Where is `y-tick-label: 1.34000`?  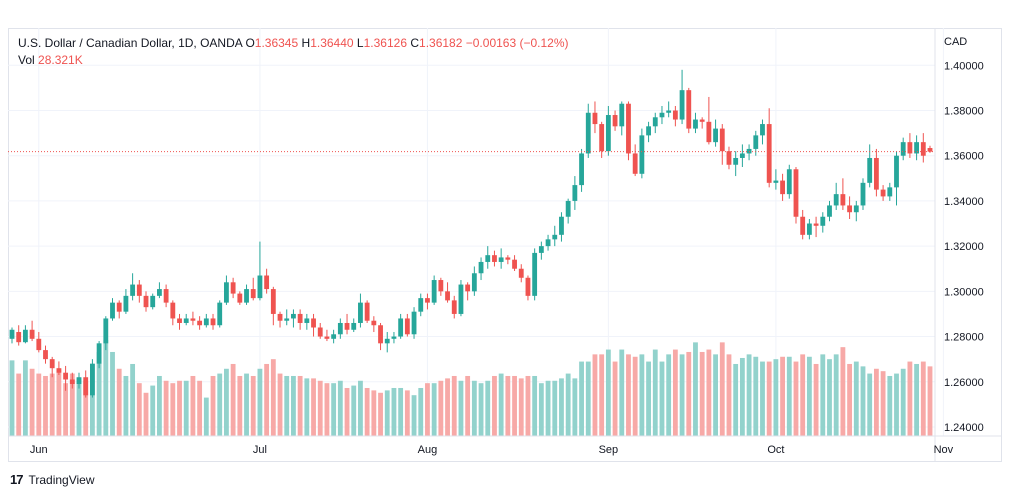
y-tick-label: 1.34000 is located at coordinates (964, 202).